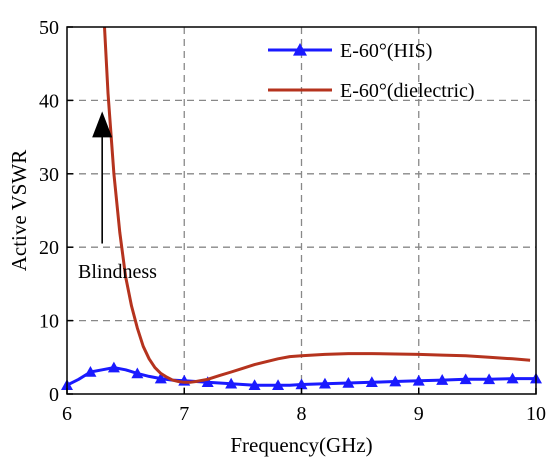 Image resolution: width=550 pixels, height=465 pixels. I want to click on y-tick-label: 10, so click(49, 322).